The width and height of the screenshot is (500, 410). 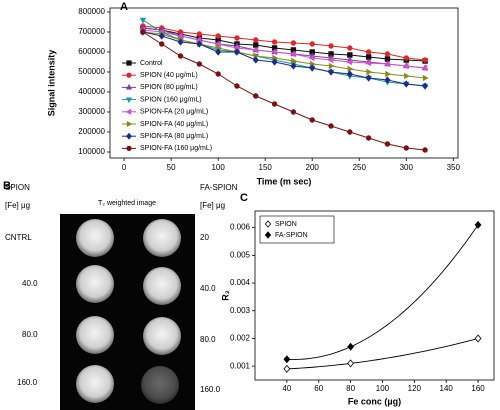 What do you see at coordinates (30, 283) in the screenshot?
I see `left-row: 40.0` at bounding box center [30, 283].